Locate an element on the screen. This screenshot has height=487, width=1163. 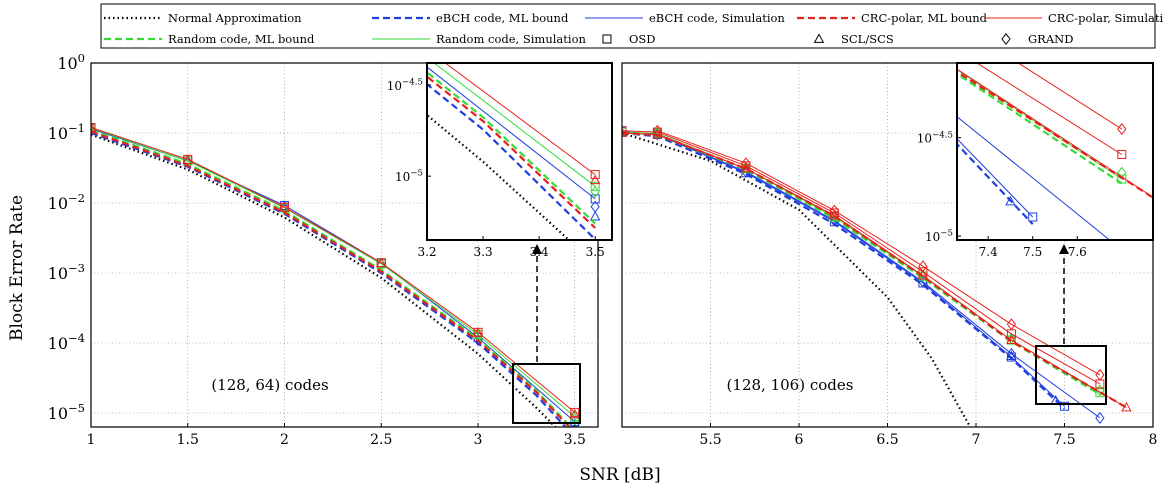
legend-entry: eBCH code, ML bound is located at coordinates (470, 18).